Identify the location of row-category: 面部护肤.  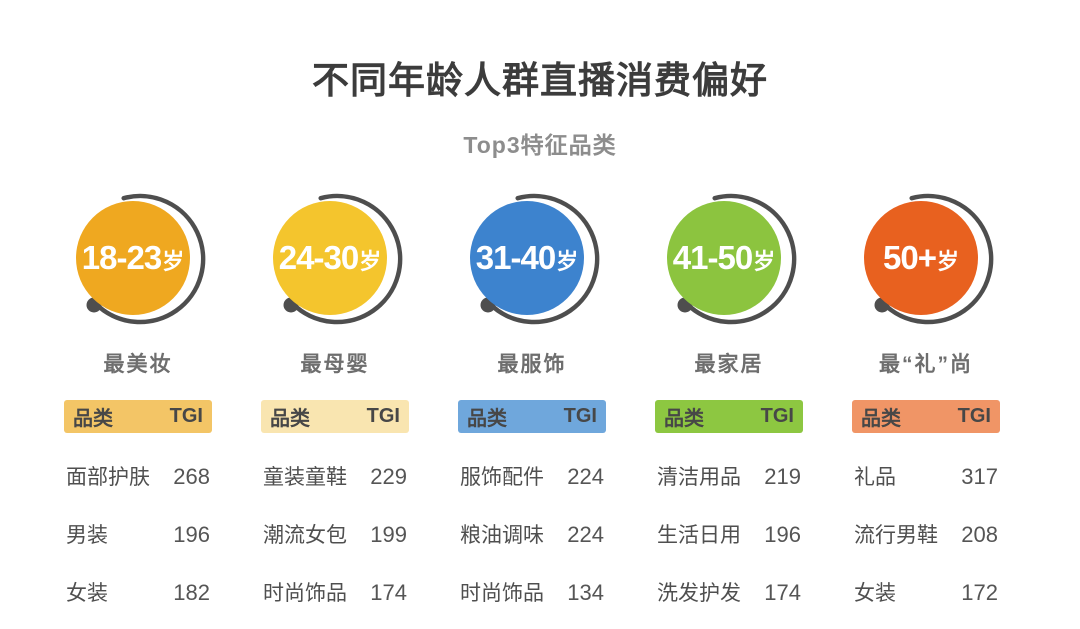
(108, 477).